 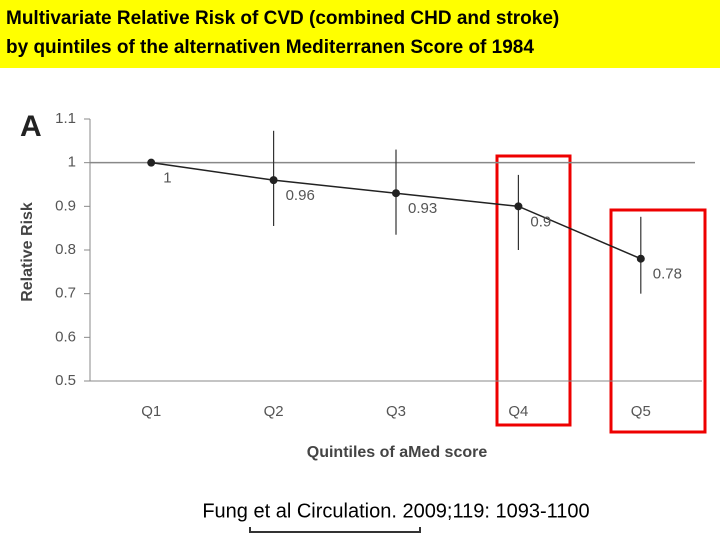 What do you see at coordinates (397, 452) in the screenshot?
I see `x-axis-label: Quintiles of aMed score` at bounding box center [397, 452].